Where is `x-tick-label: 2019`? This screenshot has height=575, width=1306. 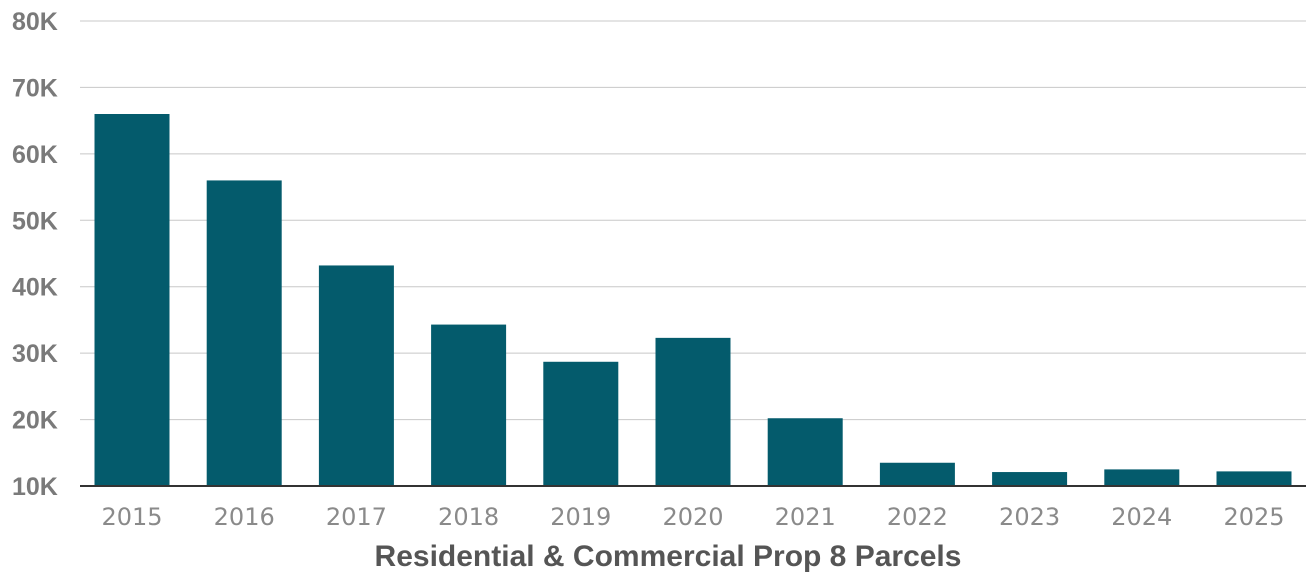
x-tick-label: 2019 is located at coordinates (580, 517).